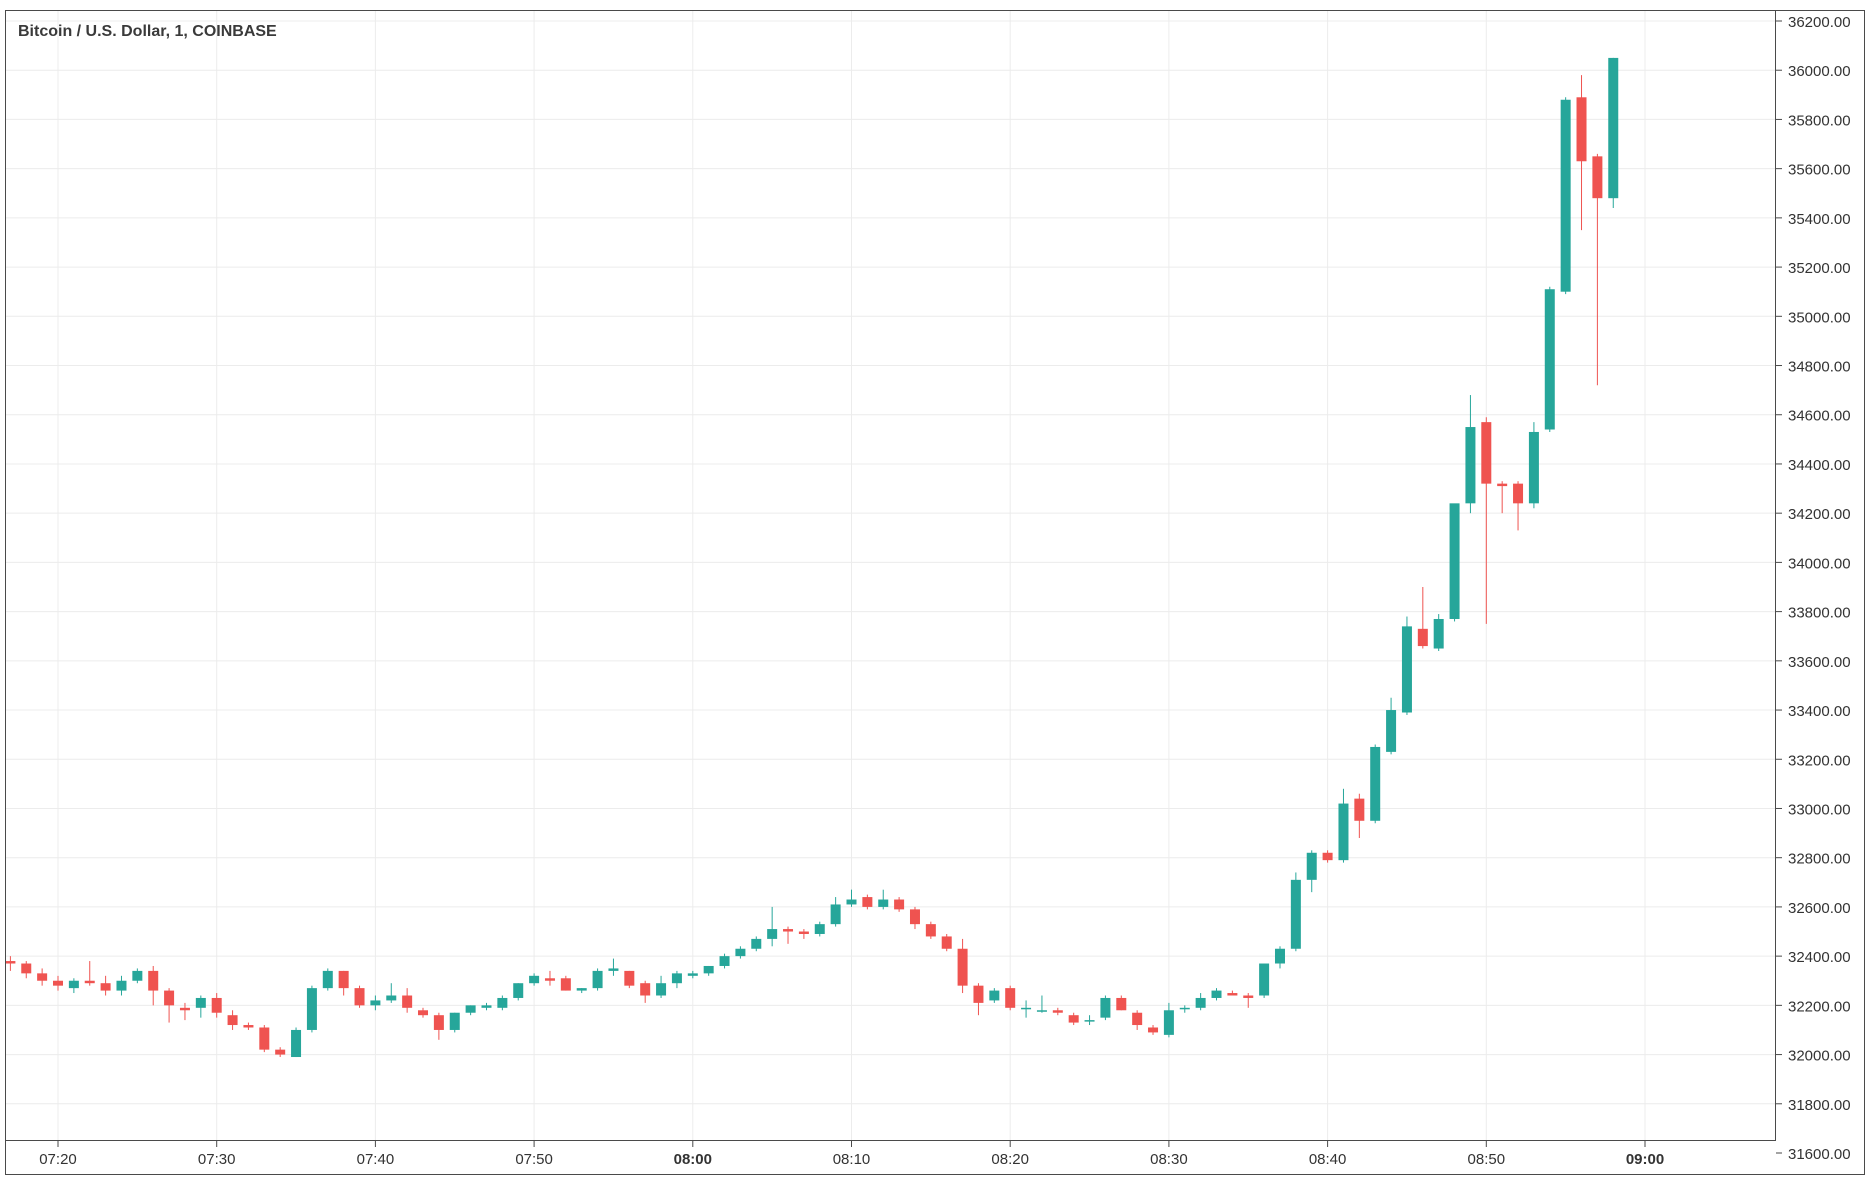  Describe the element at coordinates (1645, 1159) in the screenshot. I see `x-tick-label: 09:00` at that location.